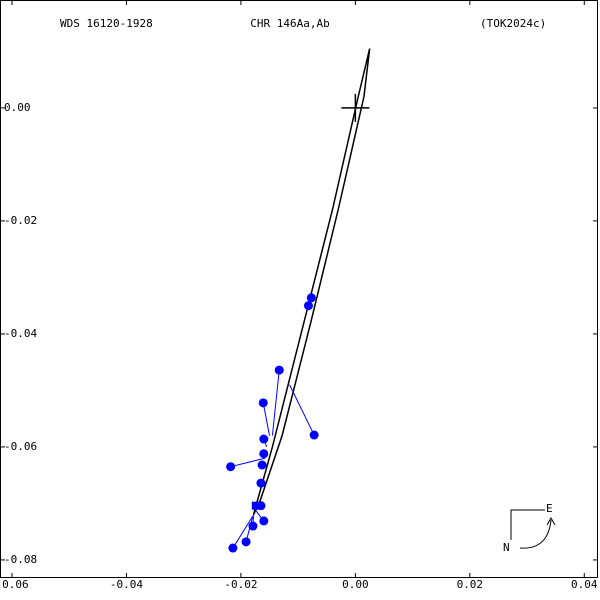 This screenshot has width=600, height=600. What do you see at coordinates (20, 220) in the screenshot?
I see `y-tick-label: -0.02` at bounding box center [20, 220].